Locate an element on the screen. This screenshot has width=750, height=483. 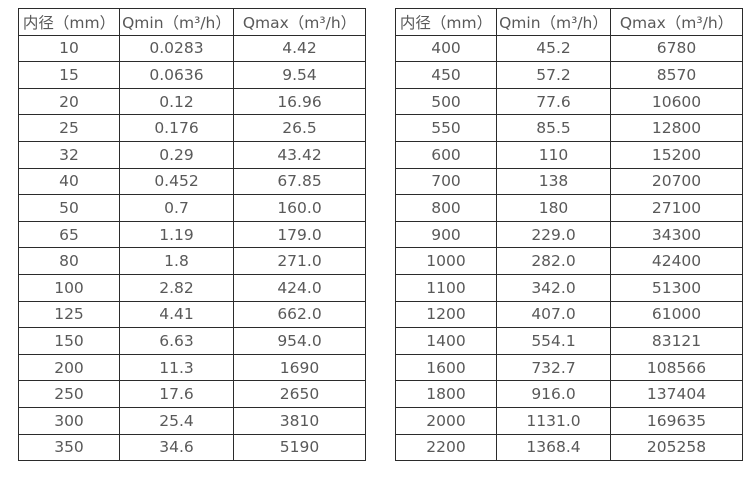
table-cell: 1368.4 is located at coordinates (553, 447).